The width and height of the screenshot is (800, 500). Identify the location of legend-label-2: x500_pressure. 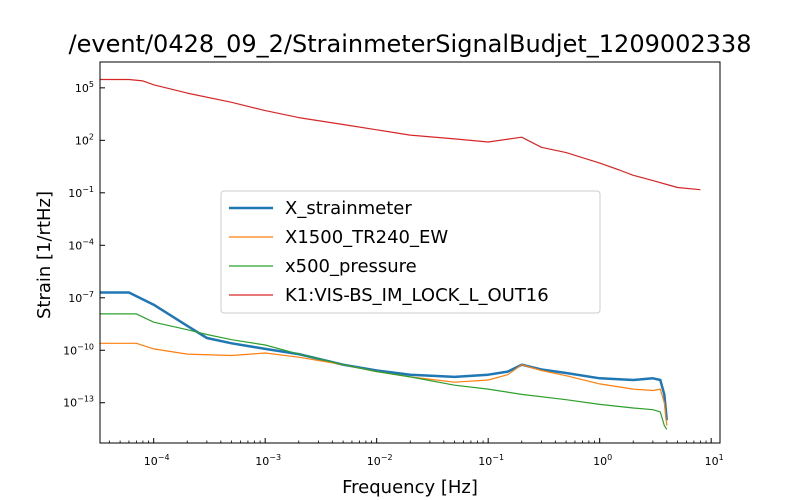
(351, 266).